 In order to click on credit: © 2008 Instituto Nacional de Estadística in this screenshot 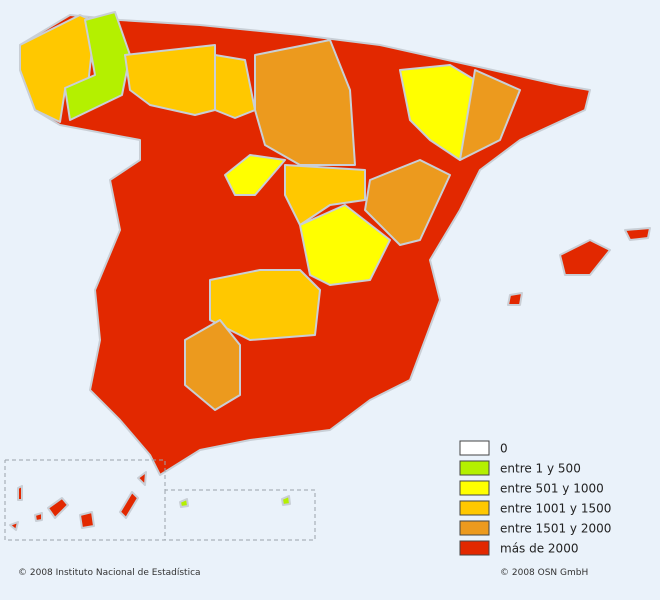, I will do `click(109, 573)`.